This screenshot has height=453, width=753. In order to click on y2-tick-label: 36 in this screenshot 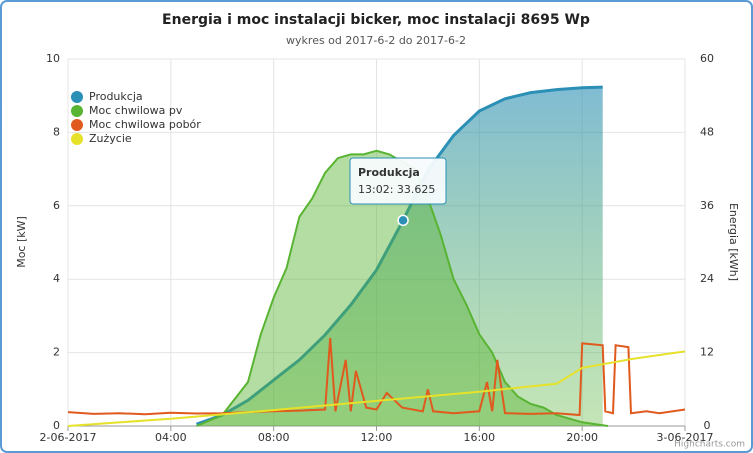, I will do `click(707, 205)`.